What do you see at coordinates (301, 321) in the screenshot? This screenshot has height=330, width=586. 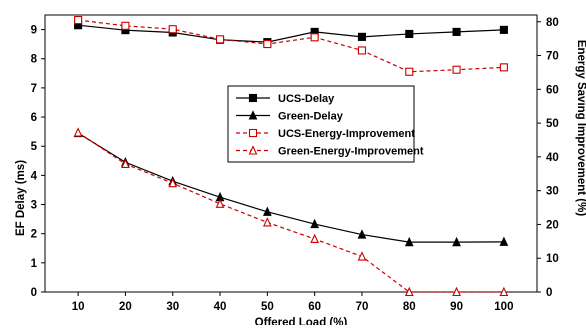 I see `x-axis-label: Offered Load (%)` at bounding box center [301, 321].